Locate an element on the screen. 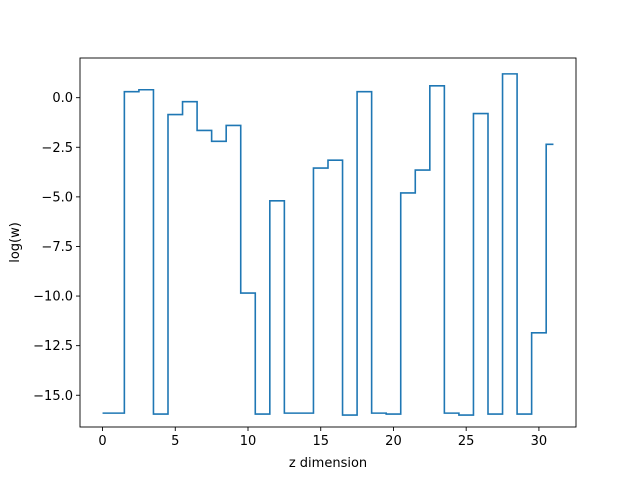  y-tick-label: 0.0 is located at coordinates (62, 98).